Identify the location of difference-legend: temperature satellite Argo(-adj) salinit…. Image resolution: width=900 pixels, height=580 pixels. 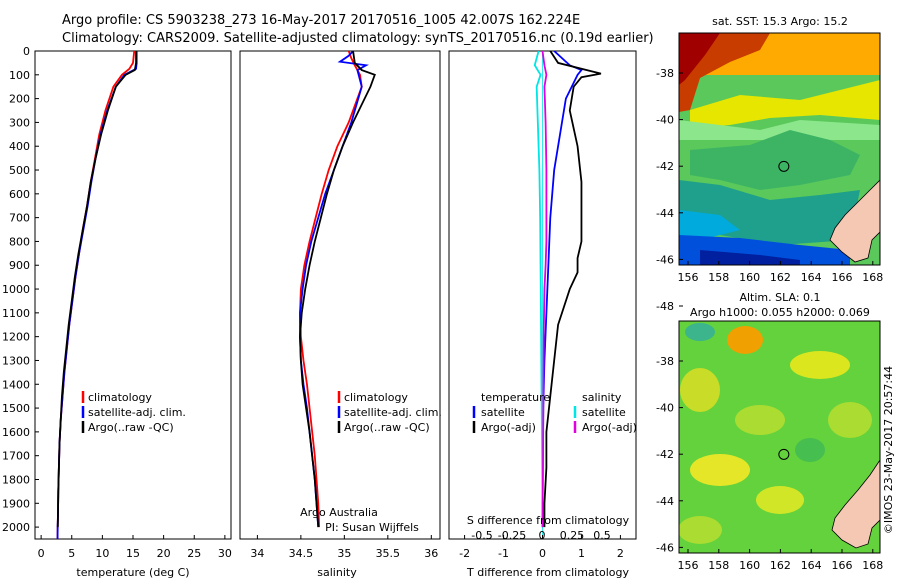
(554, 412).